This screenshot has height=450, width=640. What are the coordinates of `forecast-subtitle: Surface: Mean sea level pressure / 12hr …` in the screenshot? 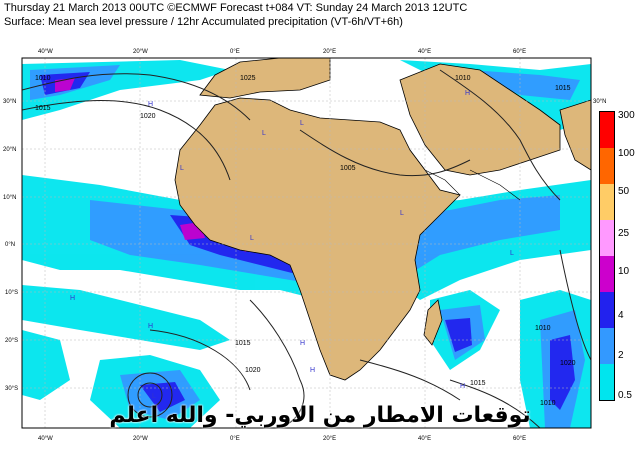 It's located at (203, 22).